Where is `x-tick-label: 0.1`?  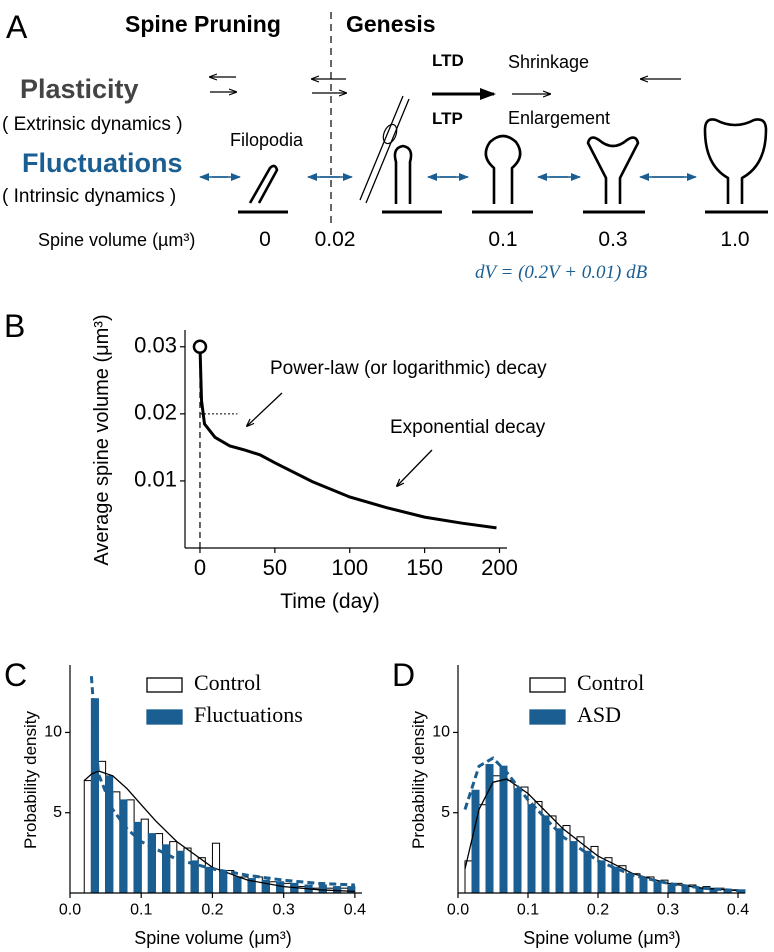
x-tick-label: 0.1 is located at coordinates (141, 909).